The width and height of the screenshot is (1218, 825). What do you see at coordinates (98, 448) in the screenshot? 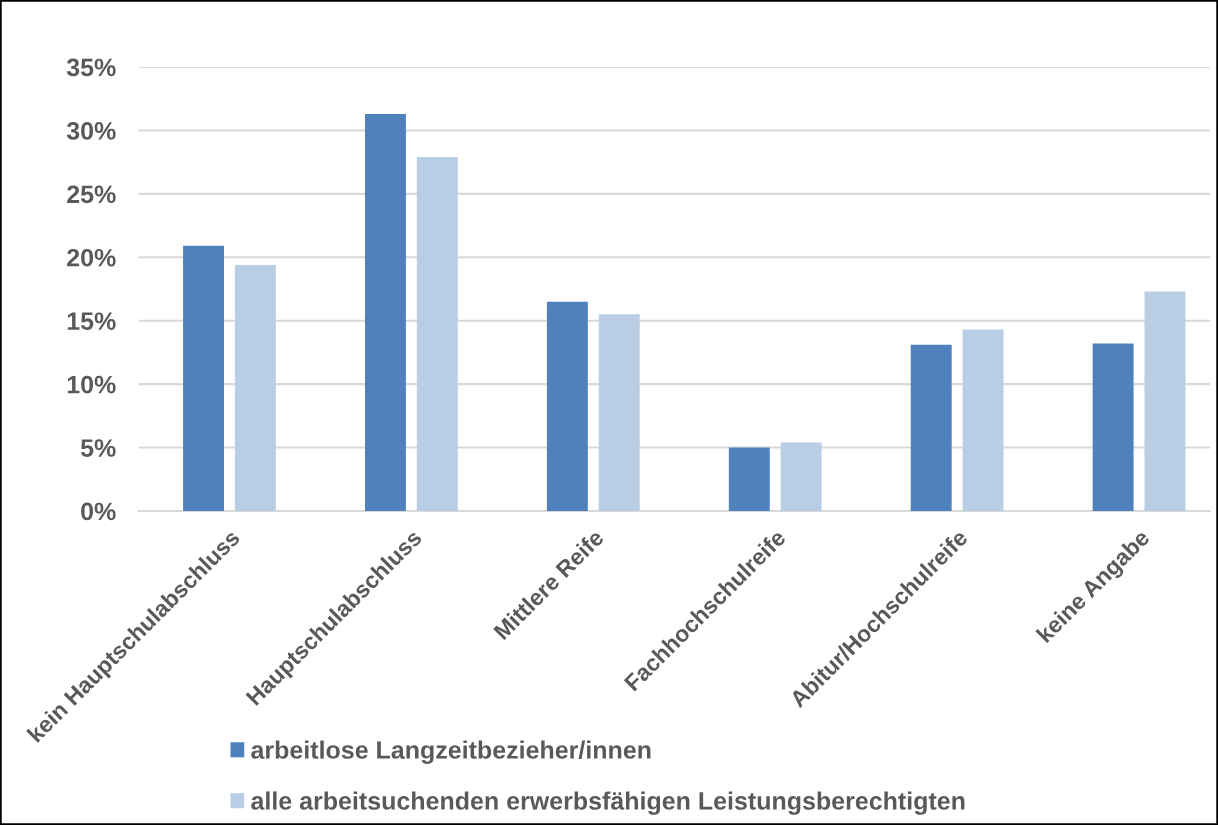
I see `y-tick-label: 5%` at bounding box center [98, 448].